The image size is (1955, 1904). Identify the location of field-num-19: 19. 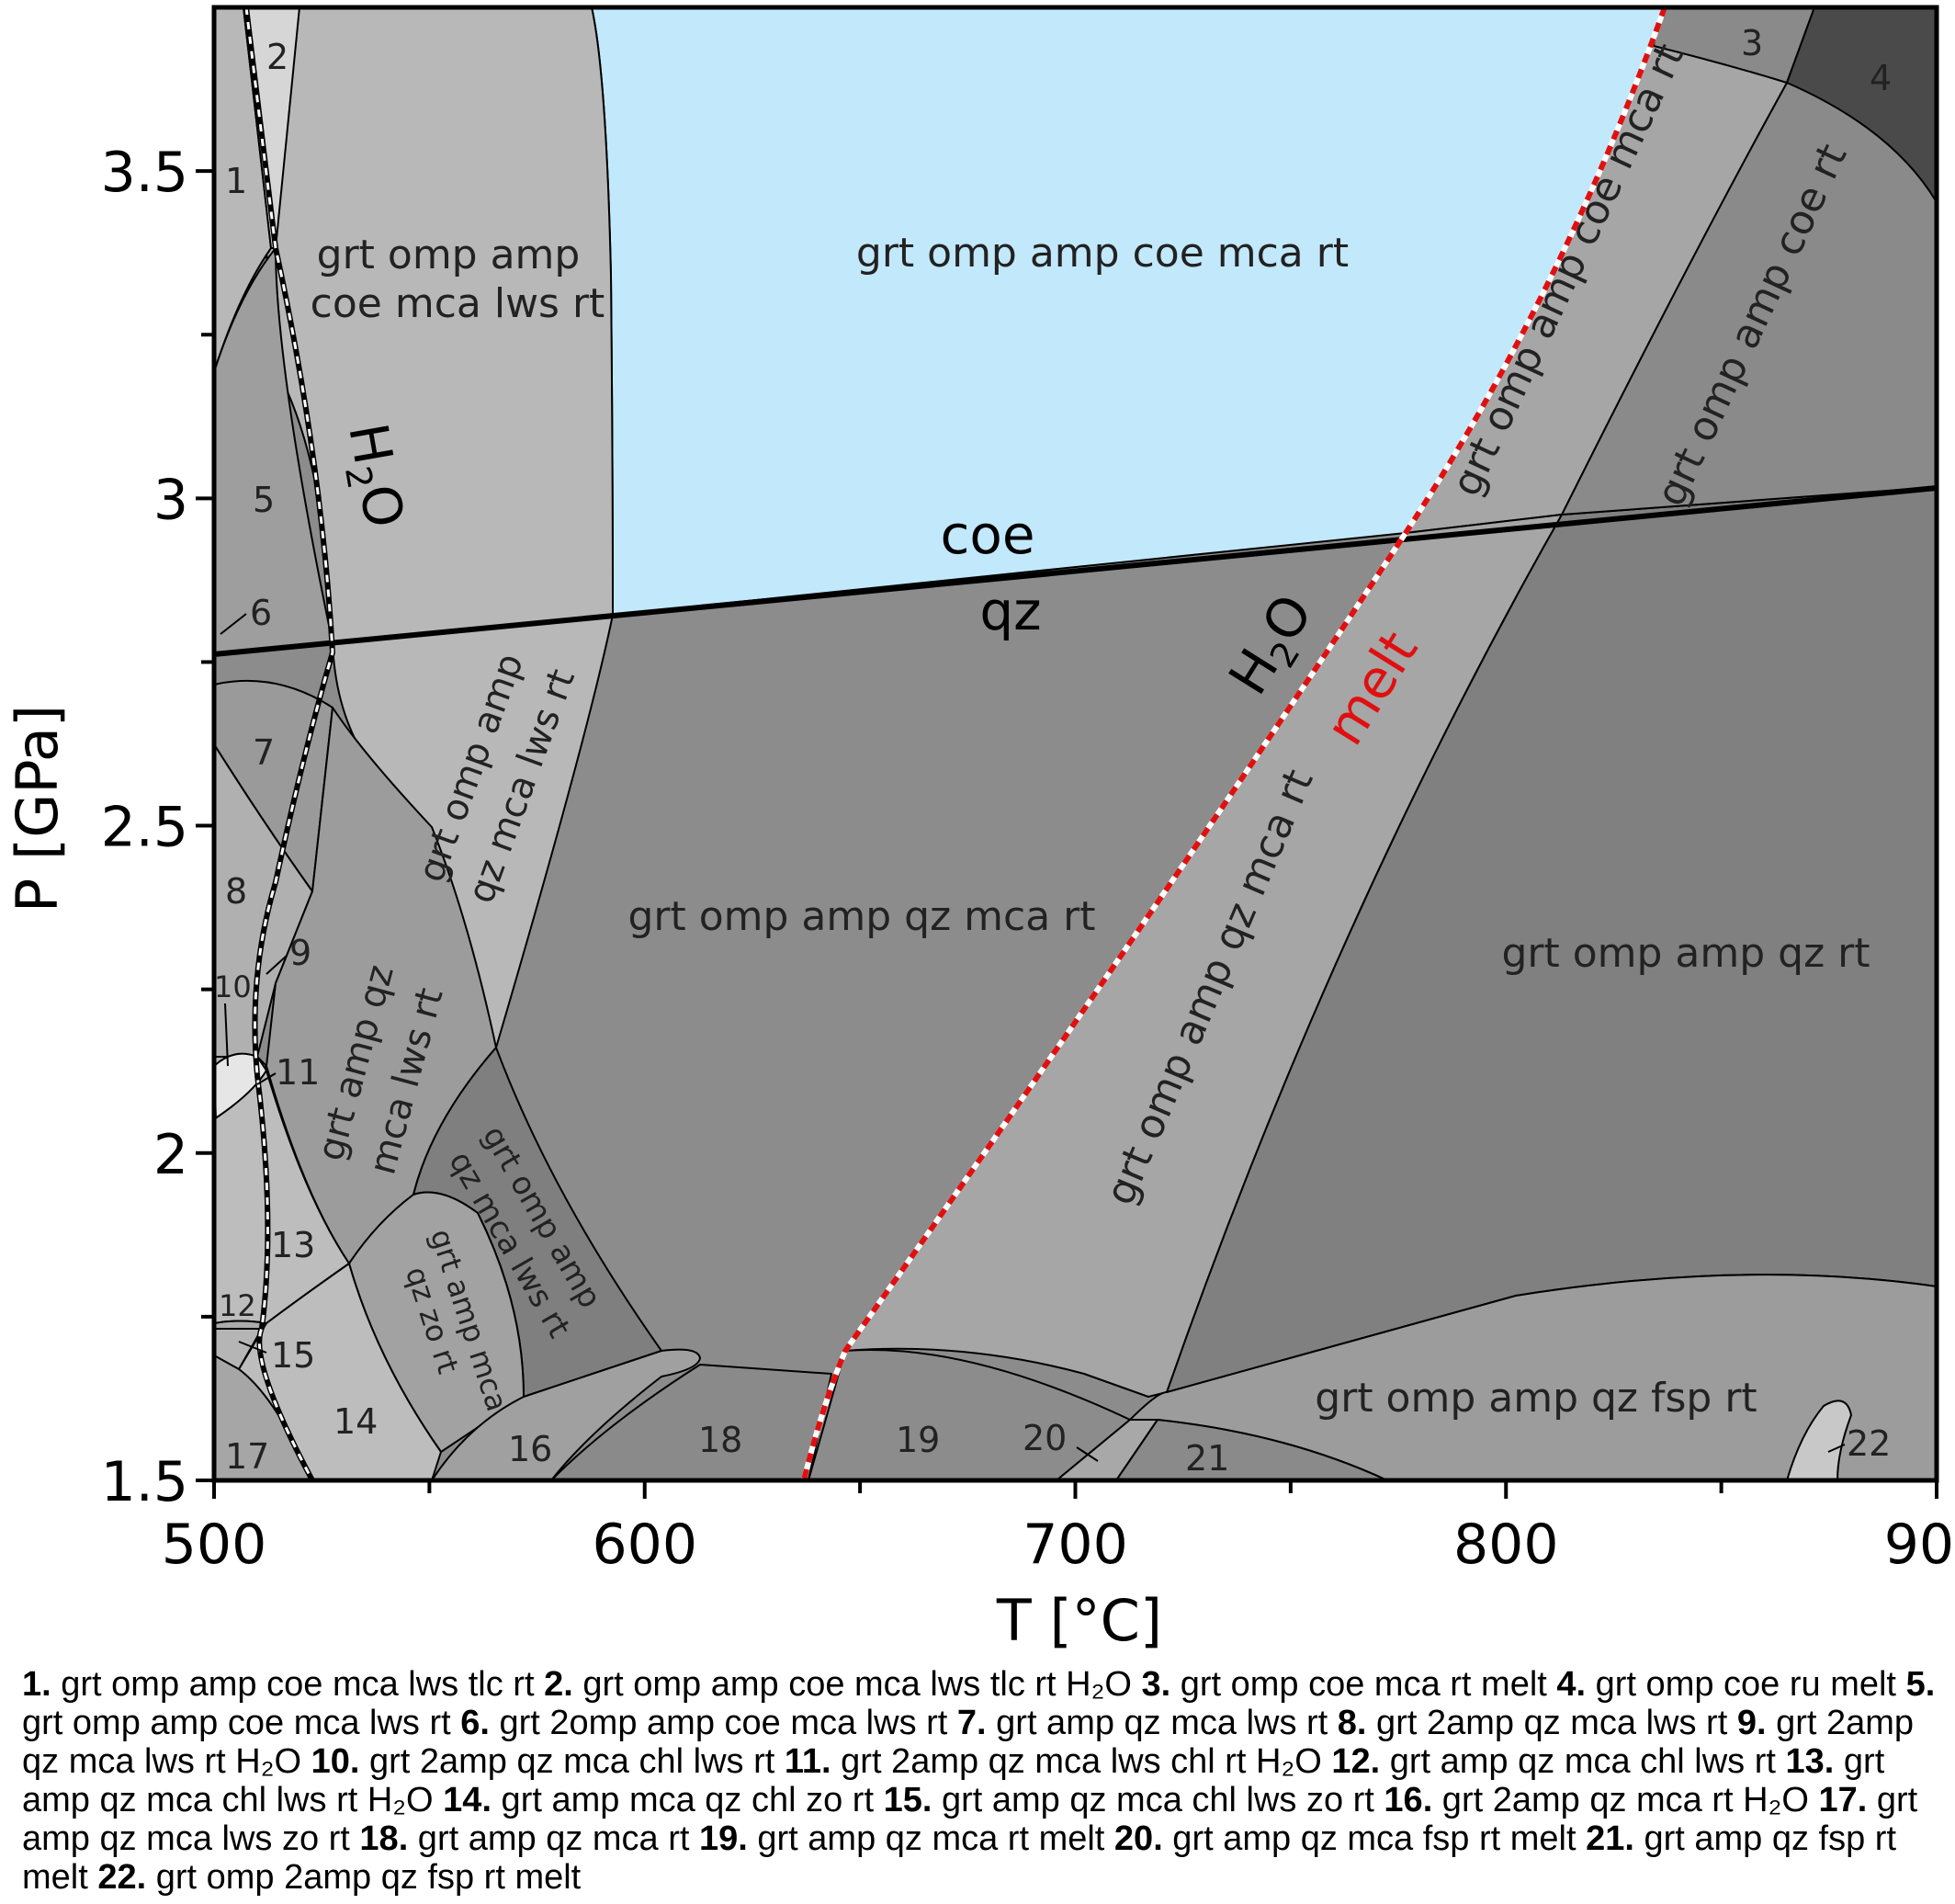
(918, 1440).